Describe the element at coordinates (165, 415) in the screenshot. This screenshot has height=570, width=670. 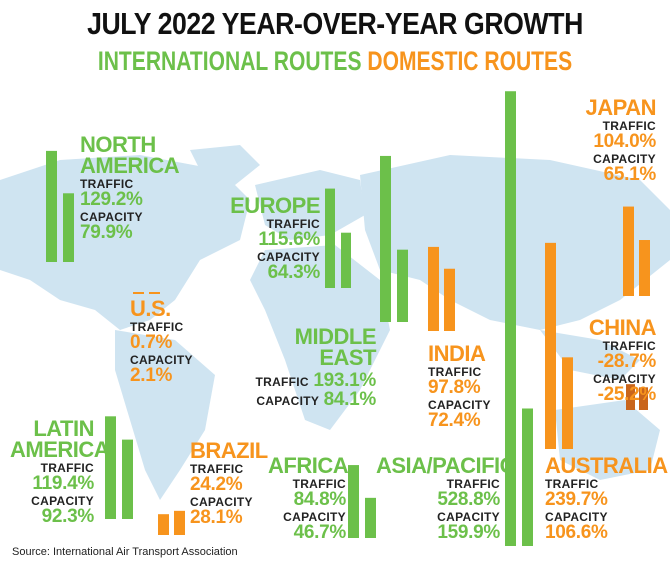
I see `map-south-america` at that location.